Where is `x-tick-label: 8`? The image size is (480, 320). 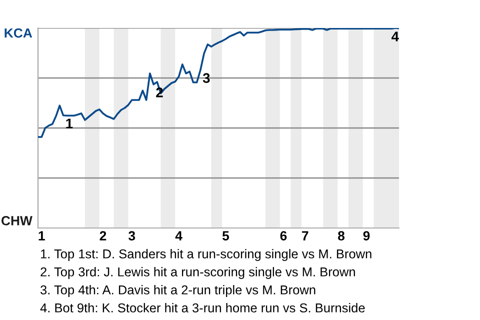
x-tick-label: 8 is located at coordinates (341, 235).